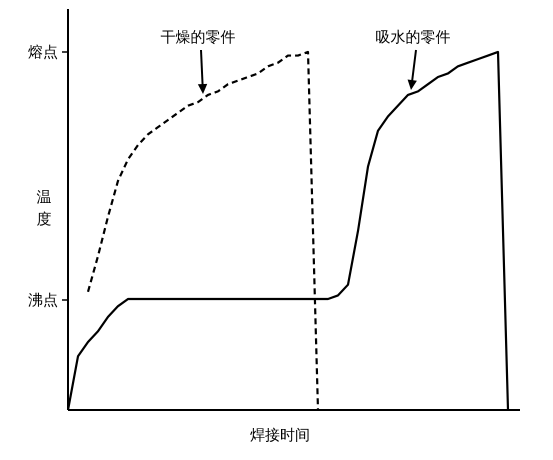  I want to click on x-axis-title: 焊接时间, so click(280, 435).